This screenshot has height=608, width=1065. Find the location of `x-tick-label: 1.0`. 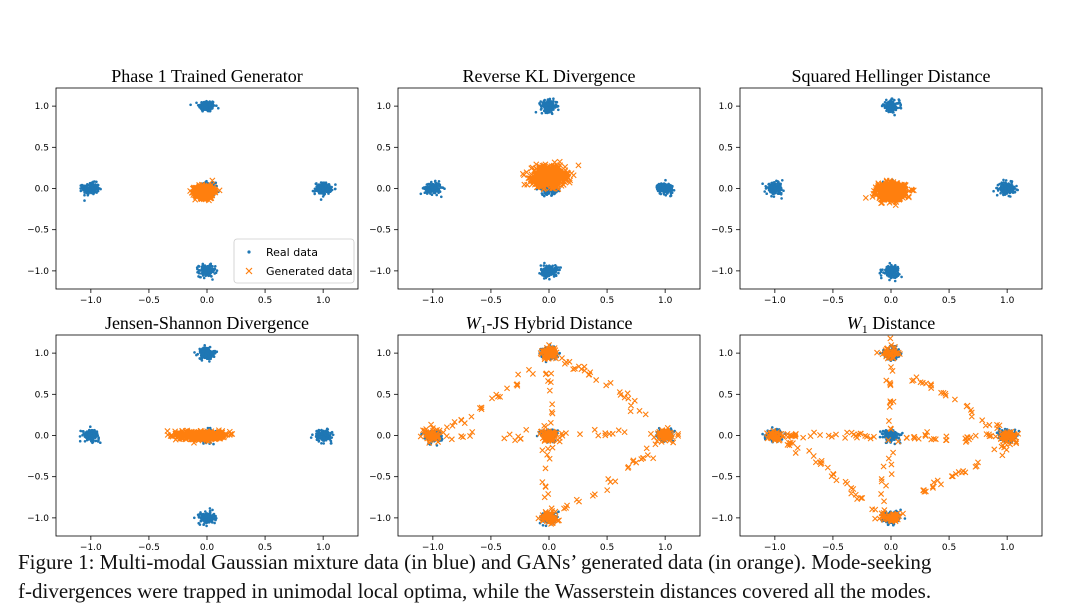

x-tick-label: 1.0 is located at coordinates (1007, 301).